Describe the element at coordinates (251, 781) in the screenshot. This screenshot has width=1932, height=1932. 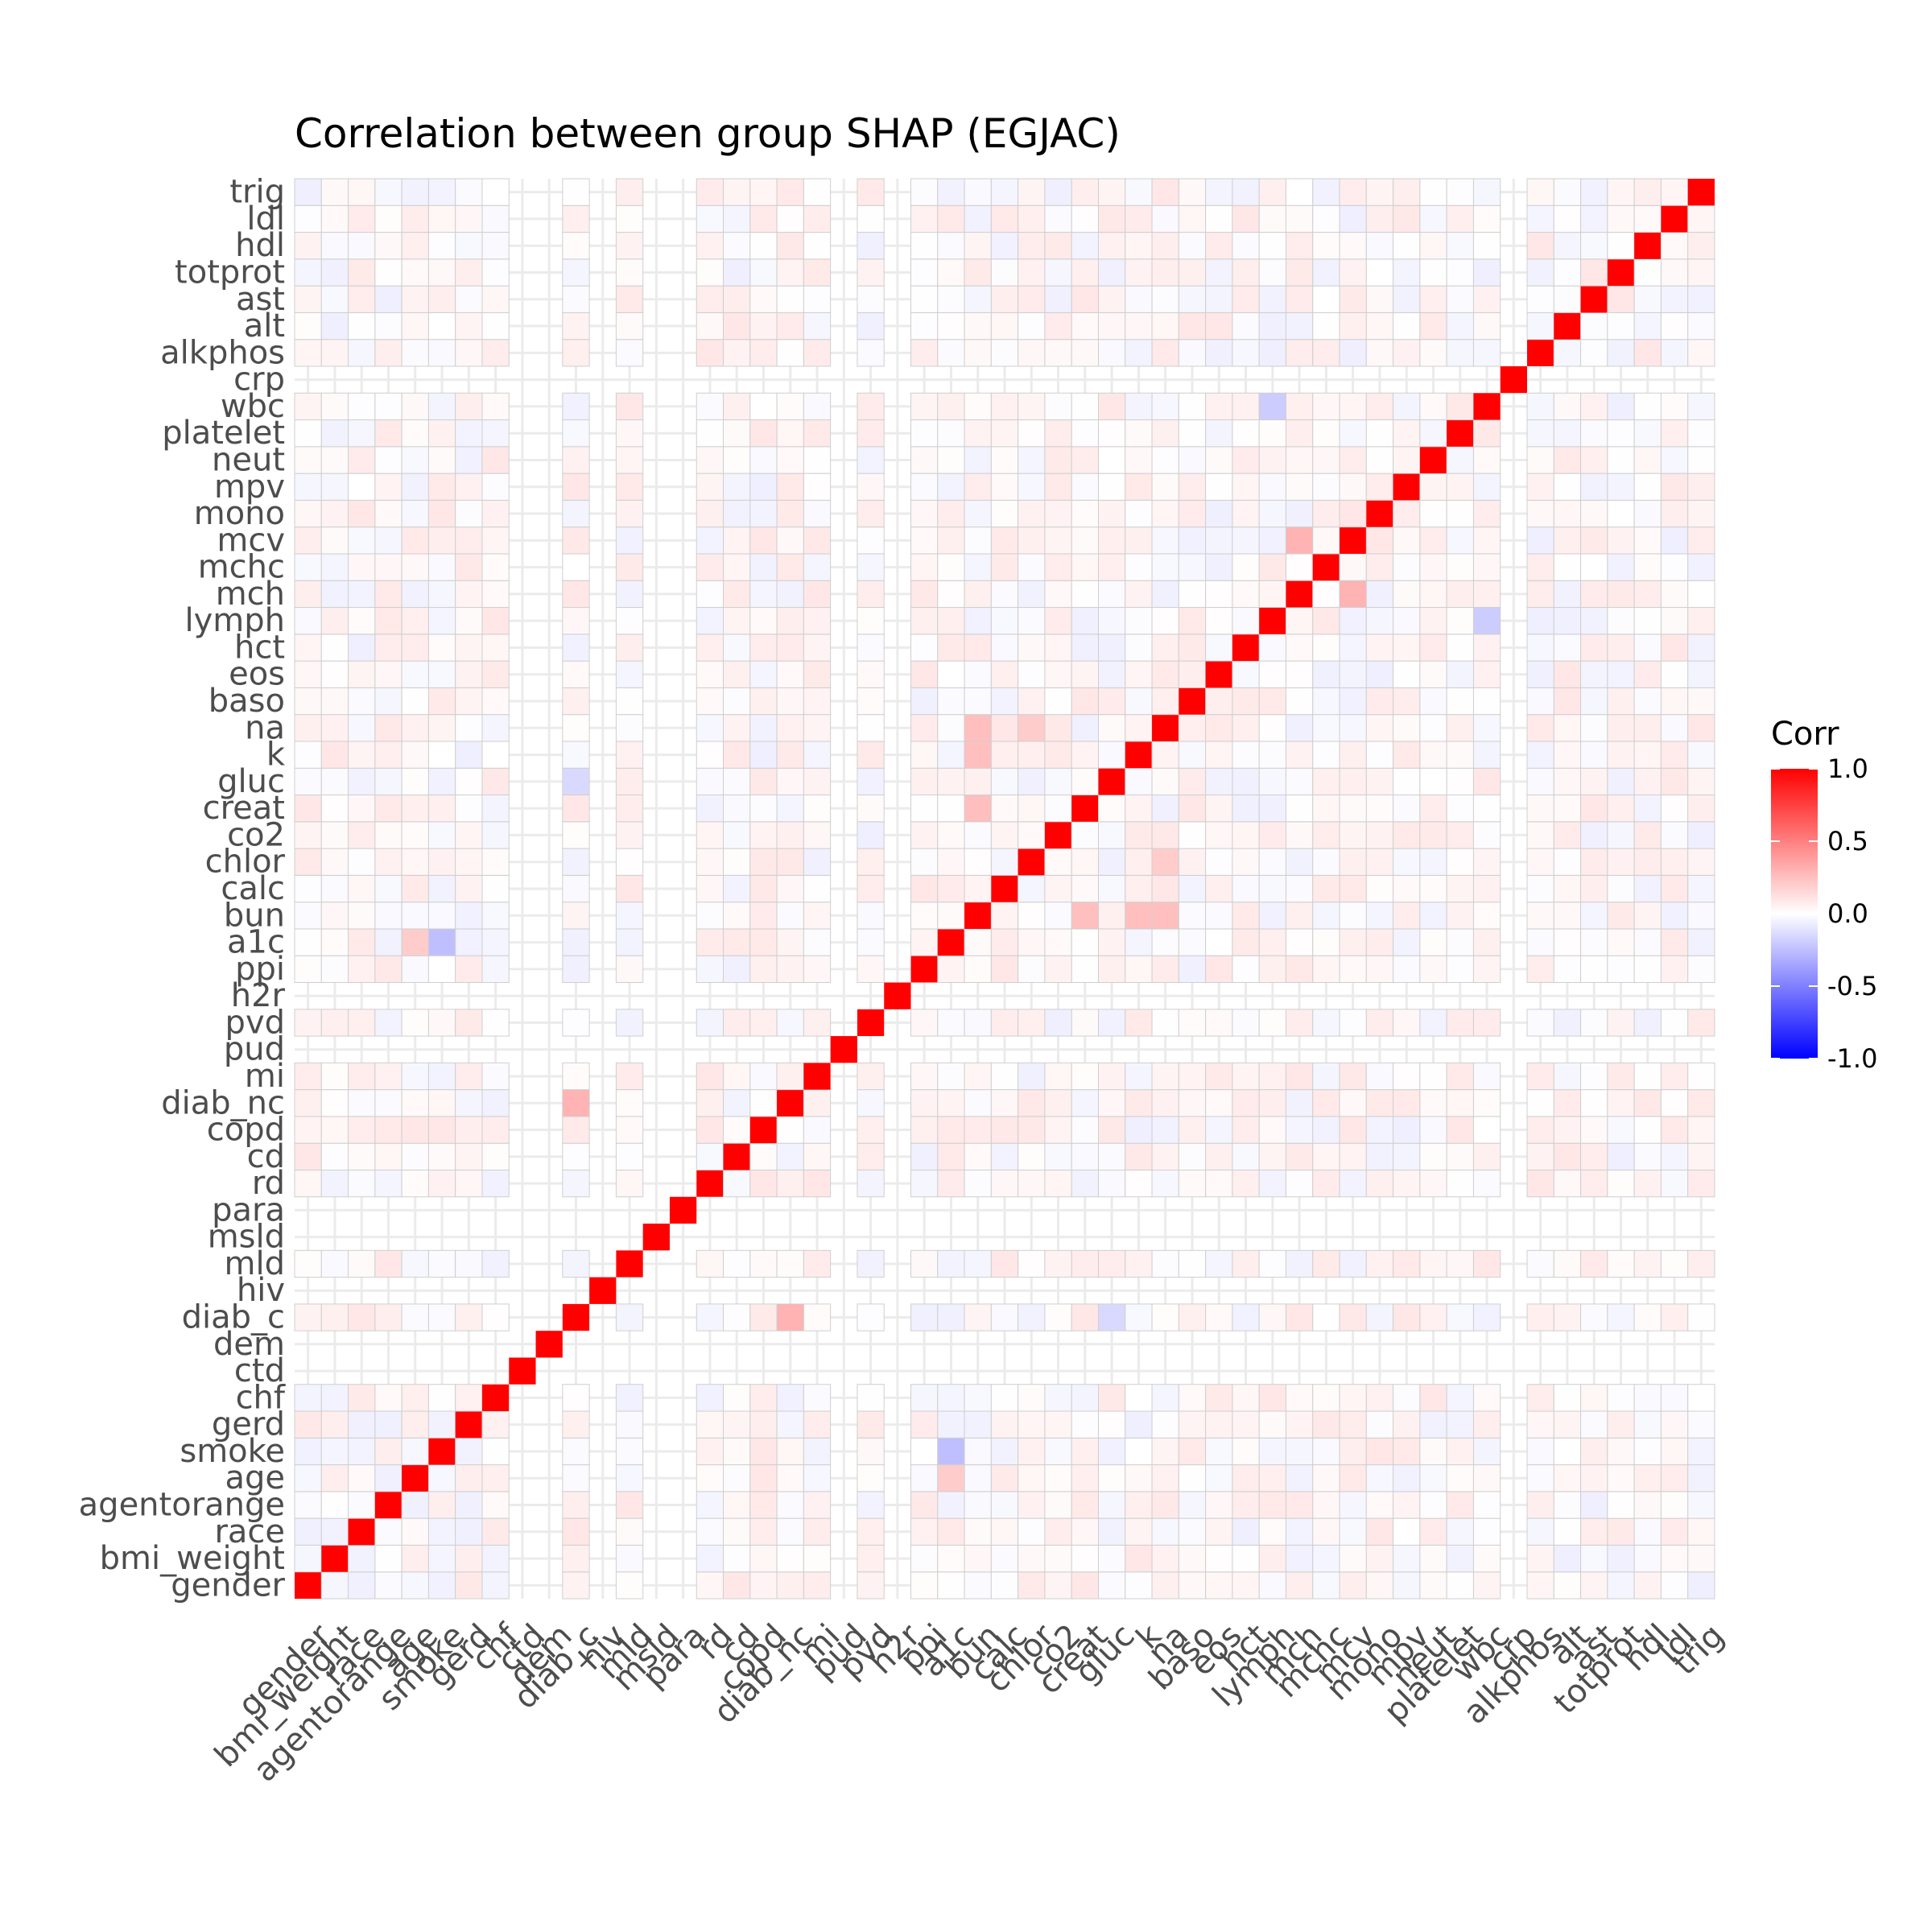
I see `y-tick-label: gluc` at that location.